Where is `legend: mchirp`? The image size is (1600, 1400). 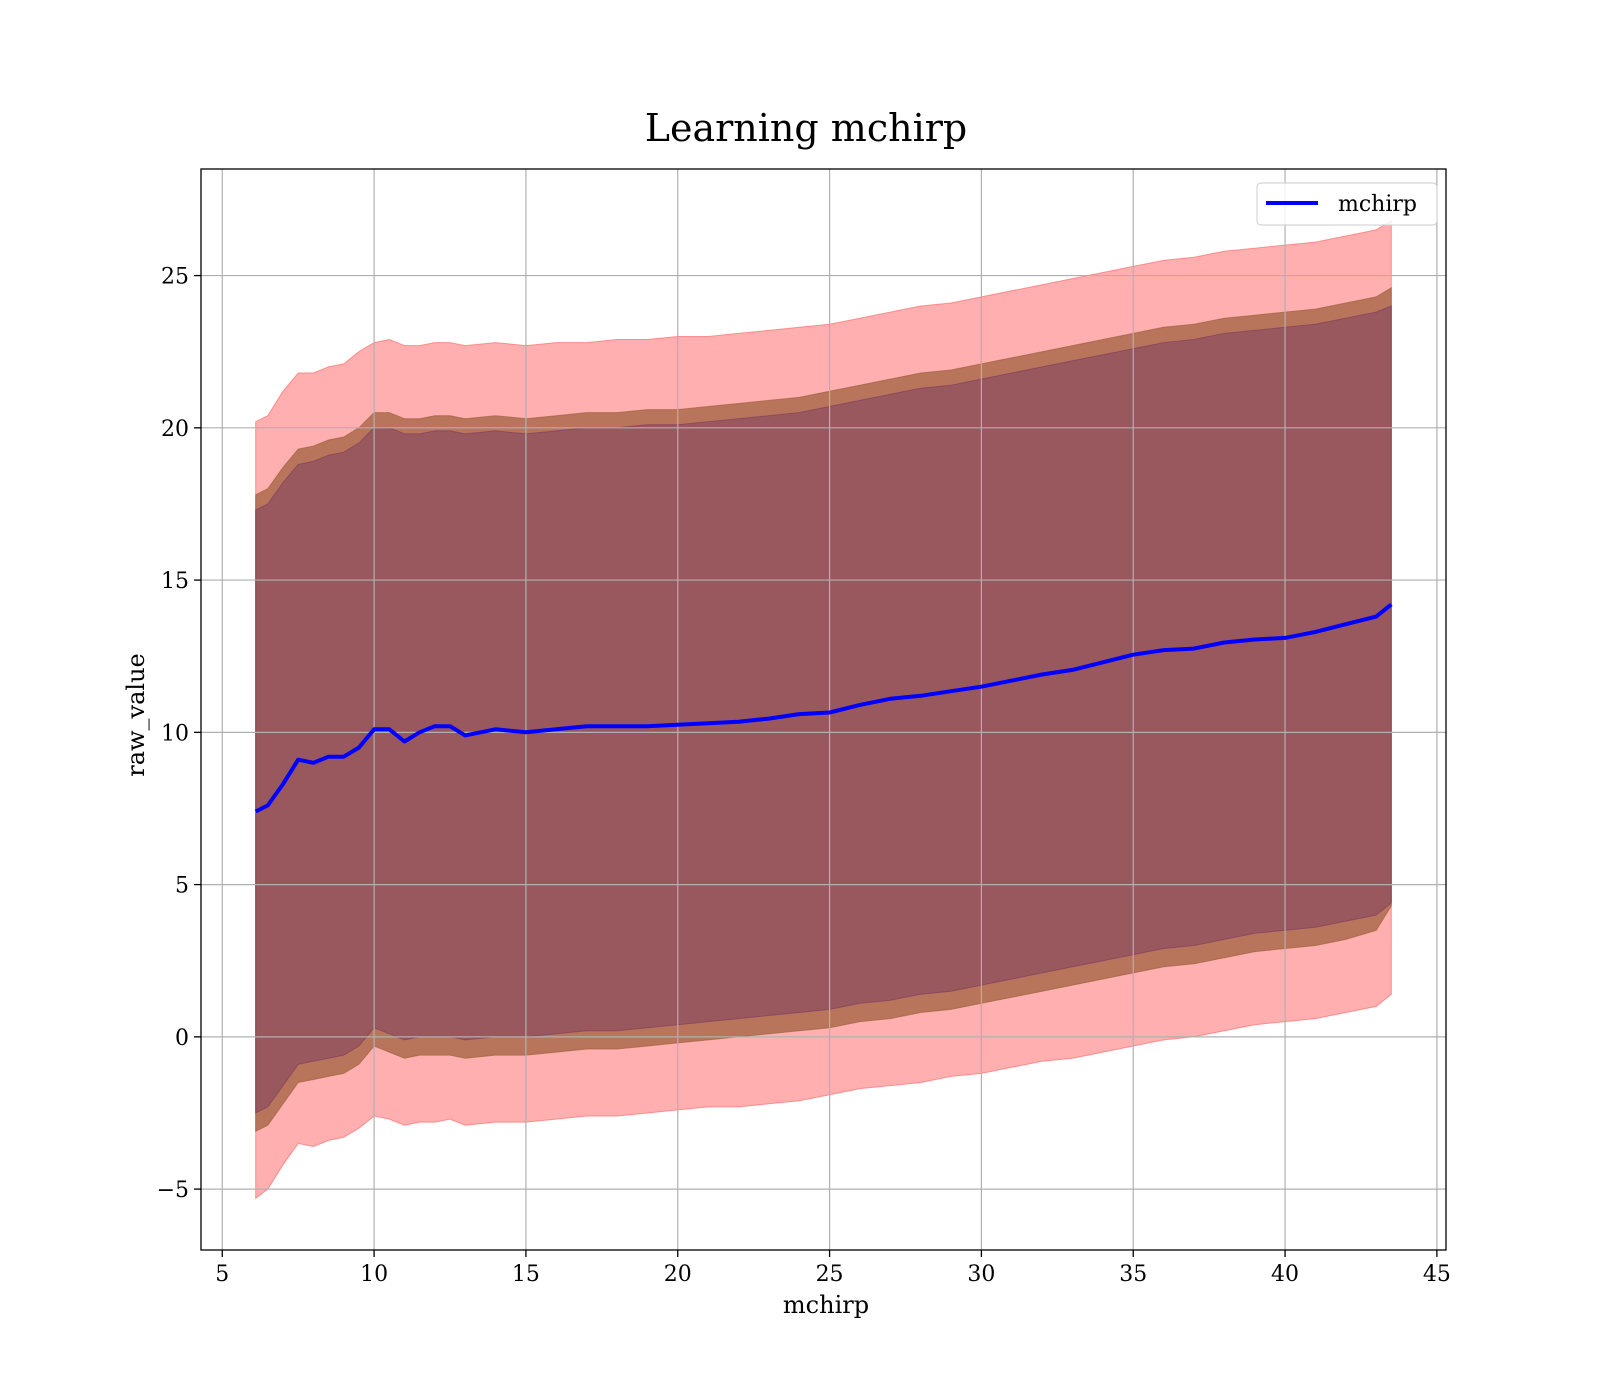 legend: mchirp is located at coordinates (1347, 204).